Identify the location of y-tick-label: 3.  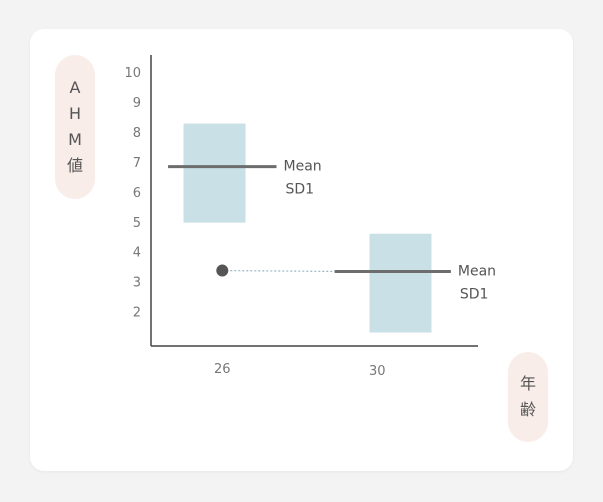
(137, 283).